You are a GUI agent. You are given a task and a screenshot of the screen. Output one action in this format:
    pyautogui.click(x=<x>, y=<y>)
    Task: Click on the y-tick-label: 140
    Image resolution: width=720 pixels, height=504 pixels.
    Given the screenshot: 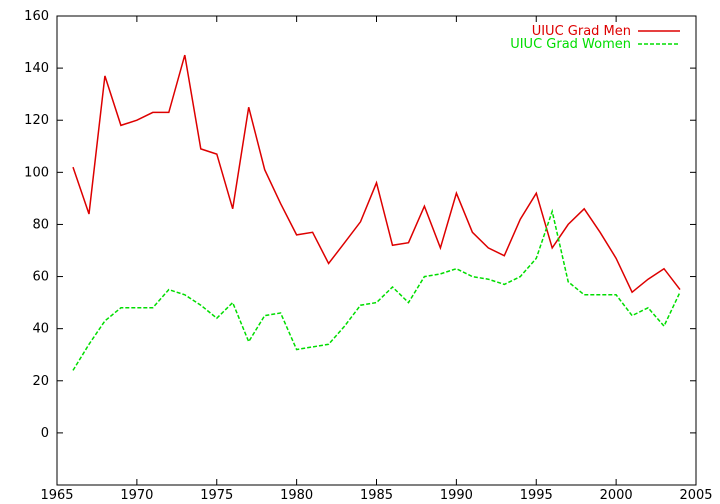 What is the action you would take?
    pyautogui.click(x=36, y=68)
    